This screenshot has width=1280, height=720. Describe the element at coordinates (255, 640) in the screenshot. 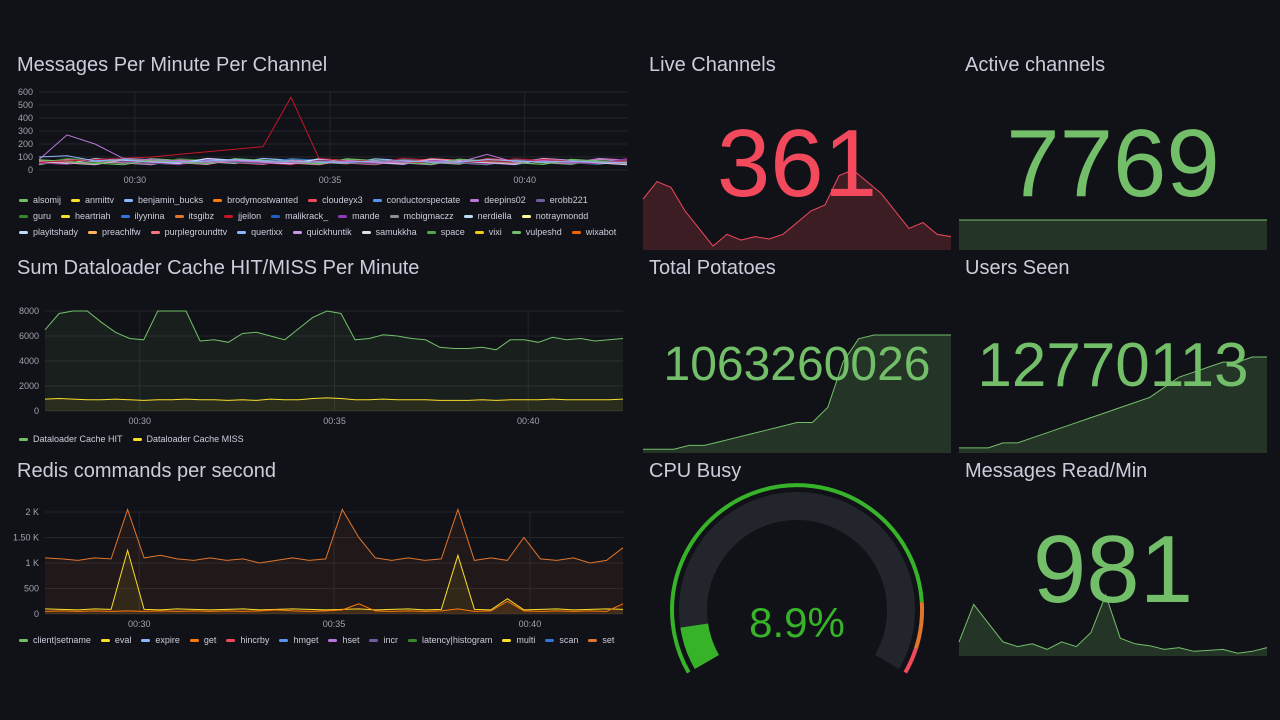

I see `legend-label: hincrby` at that location.